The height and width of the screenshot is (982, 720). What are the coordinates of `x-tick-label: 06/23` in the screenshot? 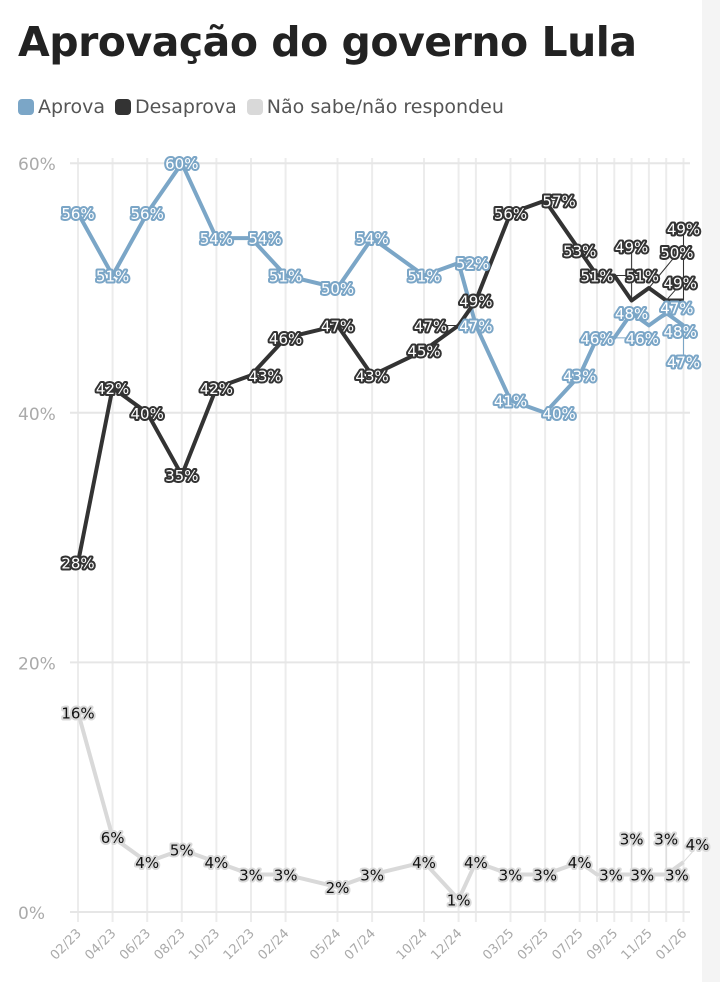 It's located at (135, 944).